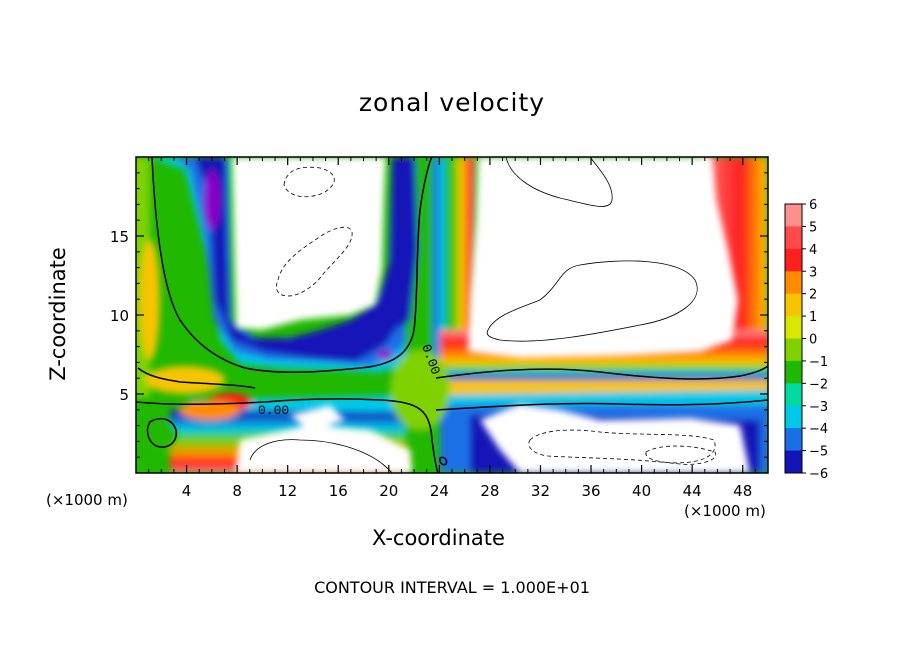 This screenshot has width=904, height=654. What do you see at coordinates (438, 538) in the screenshot?
I see `x-axis-label: X-coordinate` at bounding box center [438, 538].